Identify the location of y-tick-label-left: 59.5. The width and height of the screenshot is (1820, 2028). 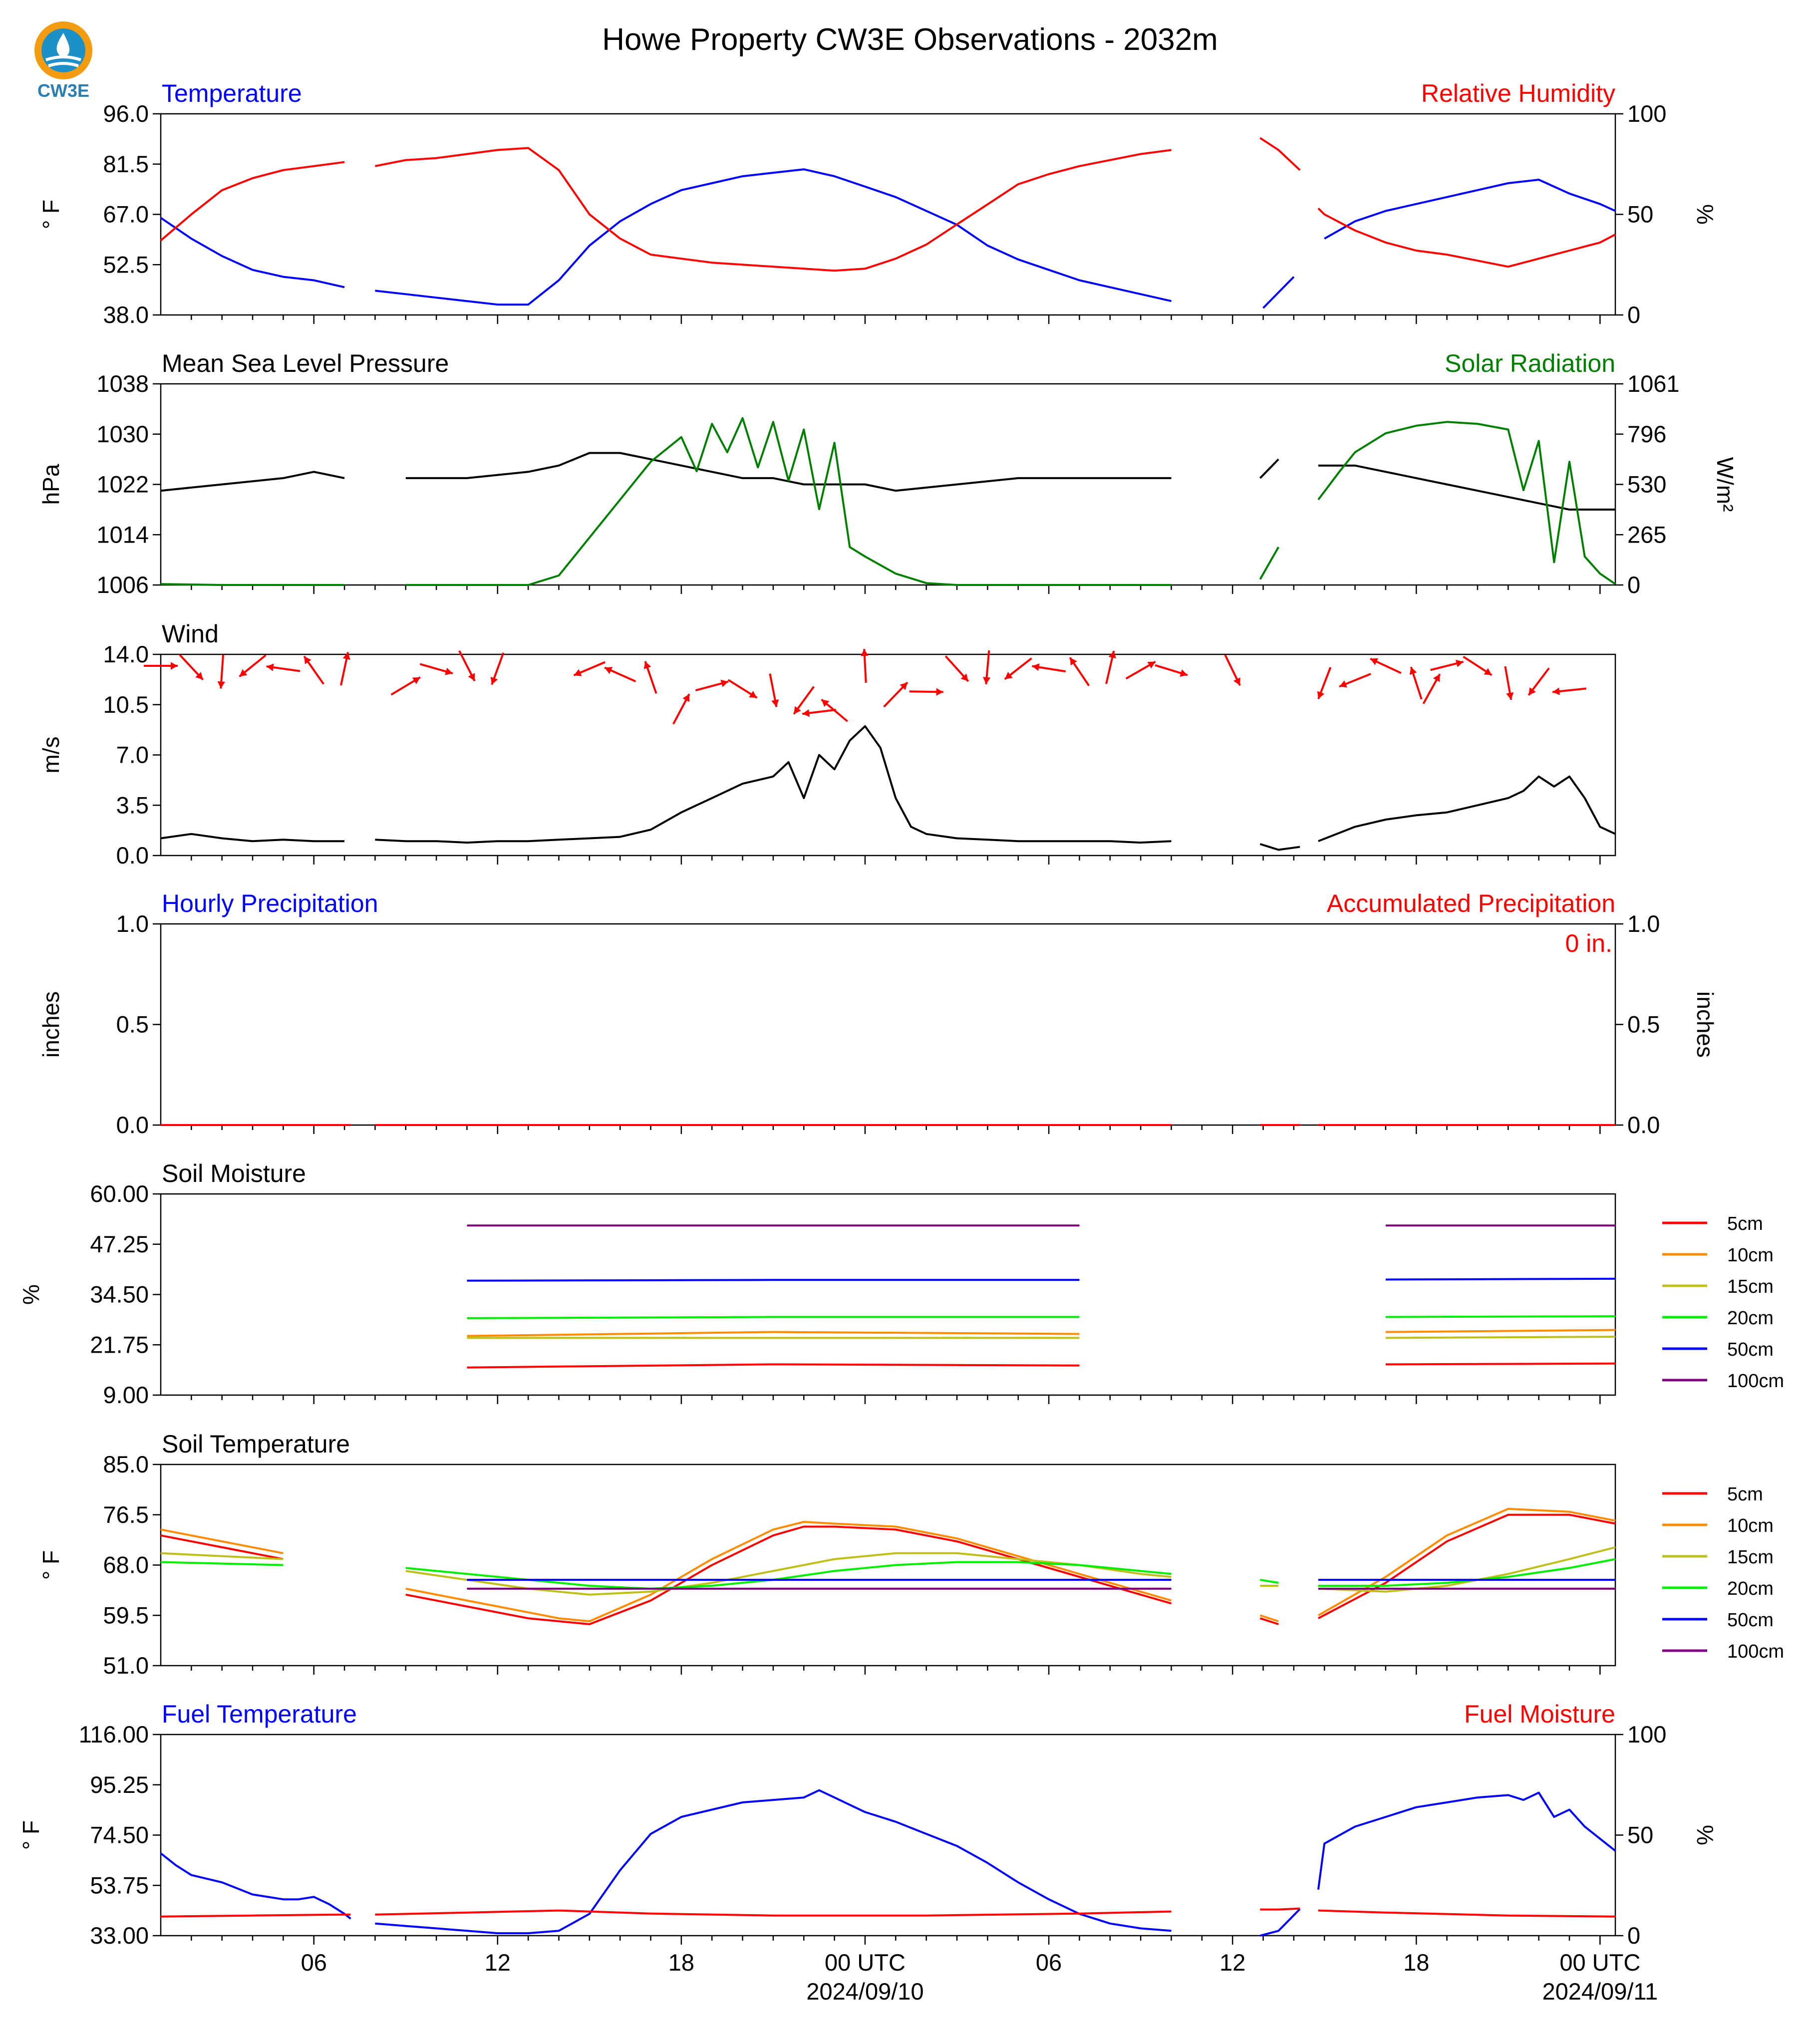
(126, 1615).